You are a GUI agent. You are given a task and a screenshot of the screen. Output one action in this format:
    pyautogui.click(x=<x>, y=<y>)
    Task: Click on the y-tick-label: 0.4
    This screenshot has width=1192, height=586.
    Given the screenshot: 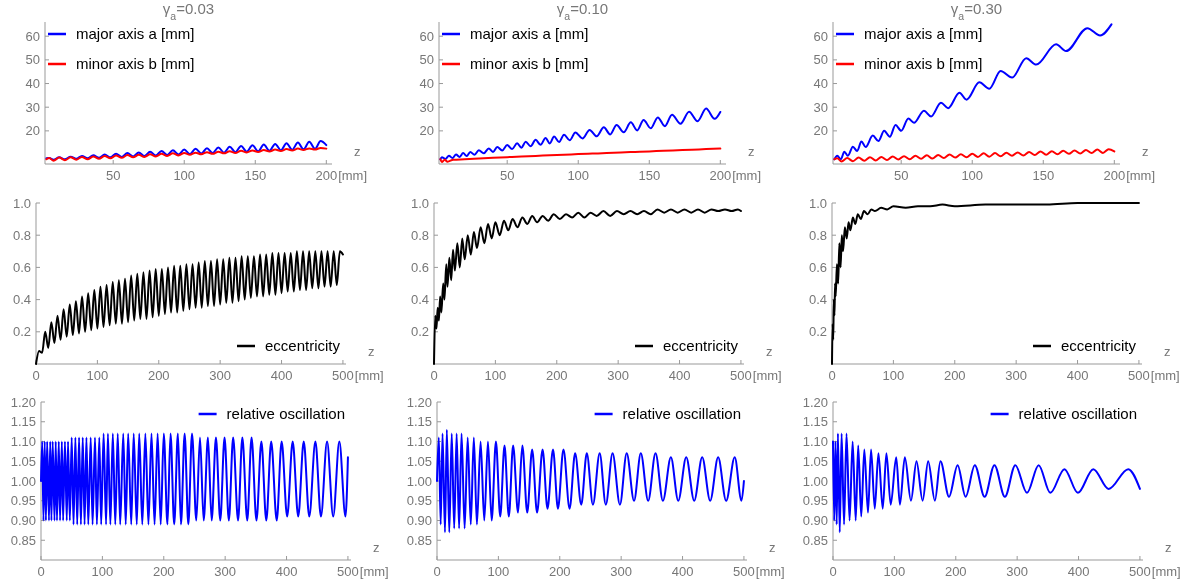 What is the action you would take?
    pyautogui.click(x=817, y=300)
    